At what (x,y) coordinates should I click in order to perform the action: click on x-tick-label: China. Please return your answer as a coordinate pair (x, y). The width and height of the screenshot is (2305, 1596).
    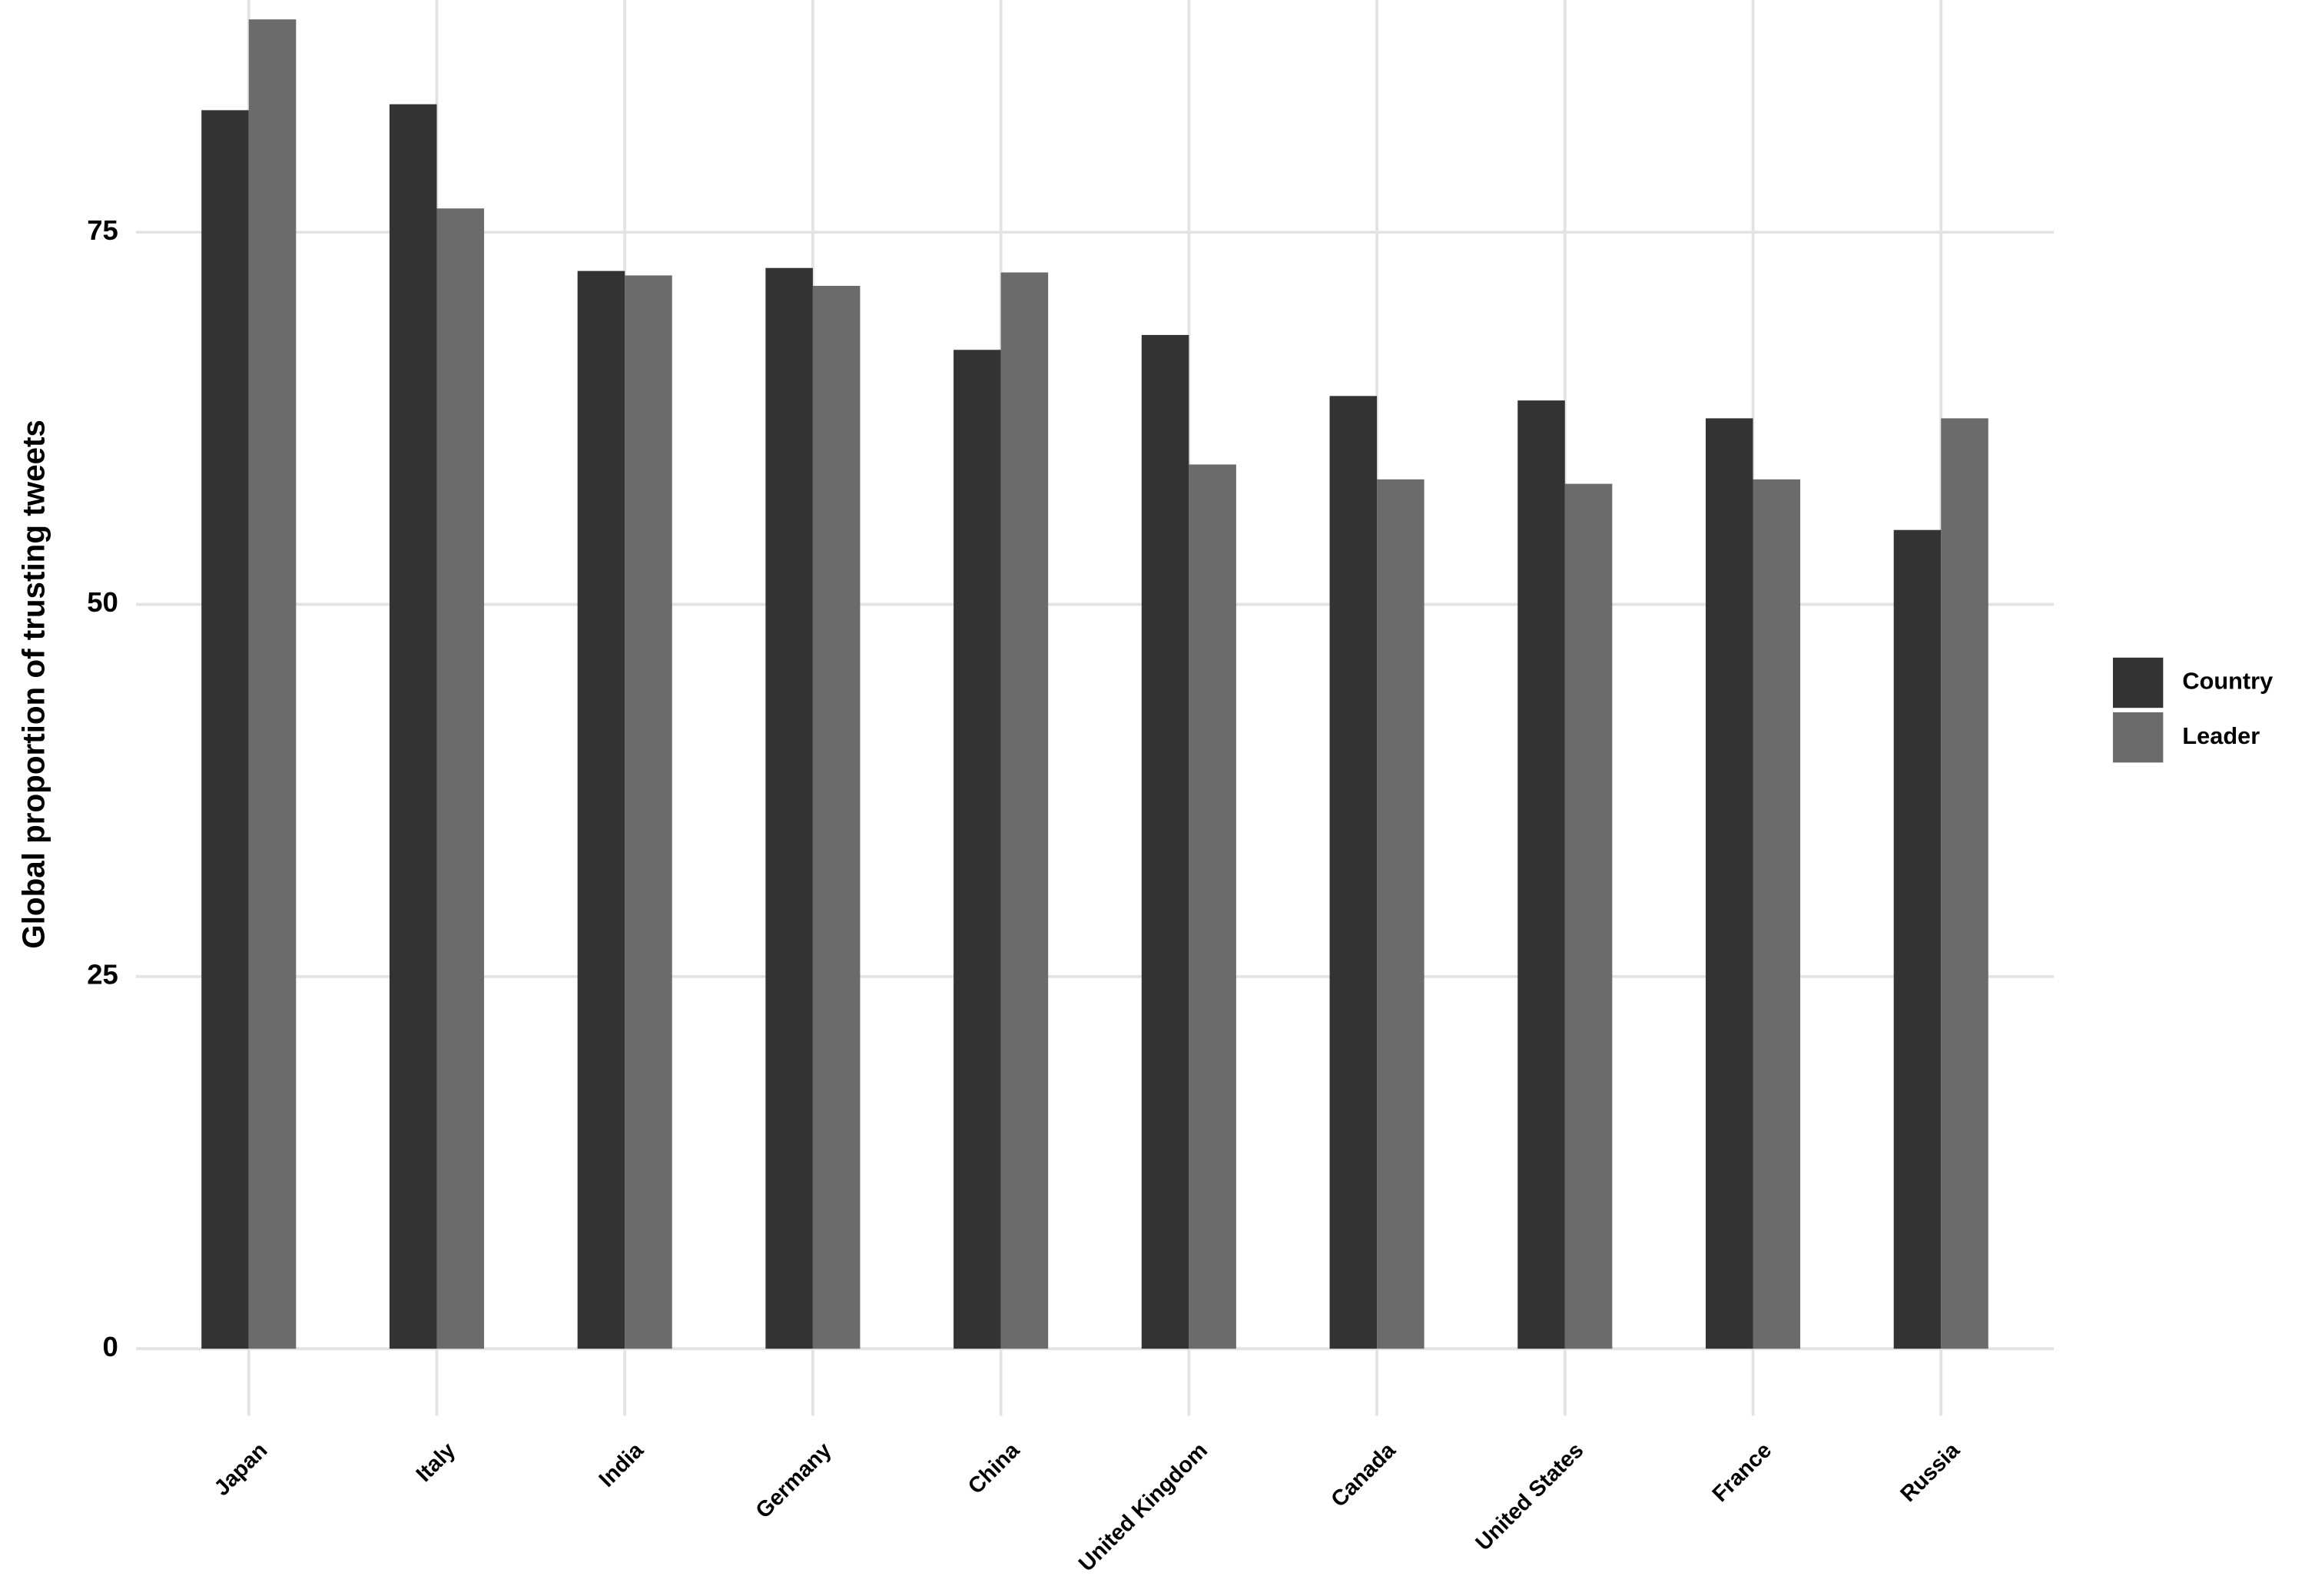
    Looking at the image, I should click on (994, 1468).